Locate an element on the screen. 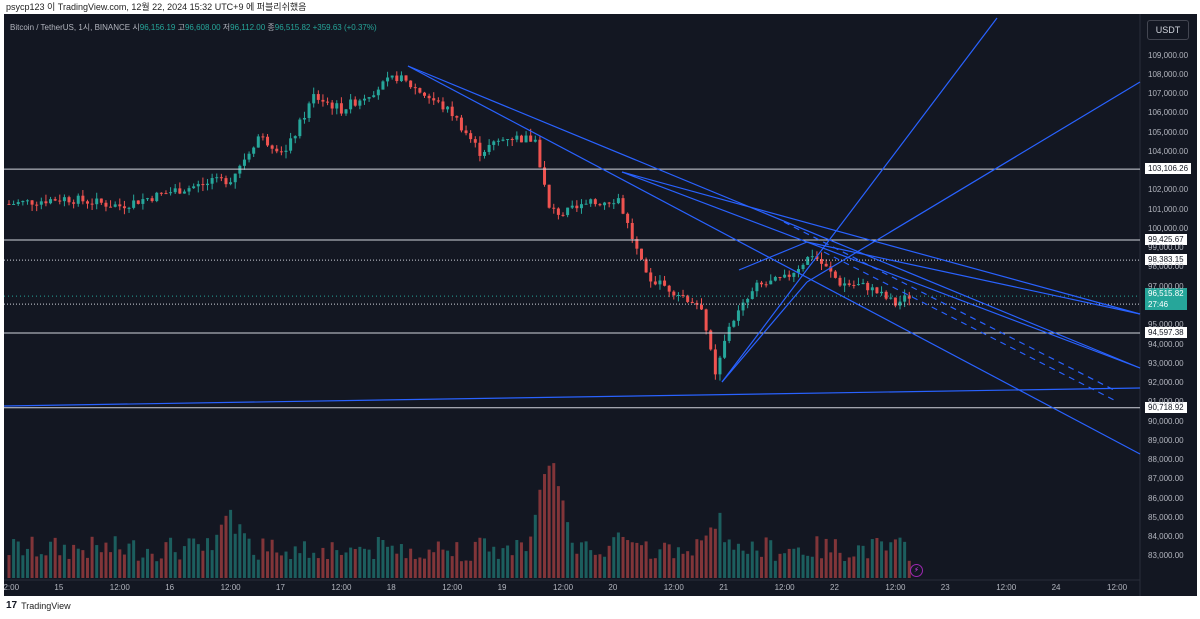 Image resolution: width=1200 pixels, height=619 pixels. currency-button: USDT is located at coordinates (1168, 30).